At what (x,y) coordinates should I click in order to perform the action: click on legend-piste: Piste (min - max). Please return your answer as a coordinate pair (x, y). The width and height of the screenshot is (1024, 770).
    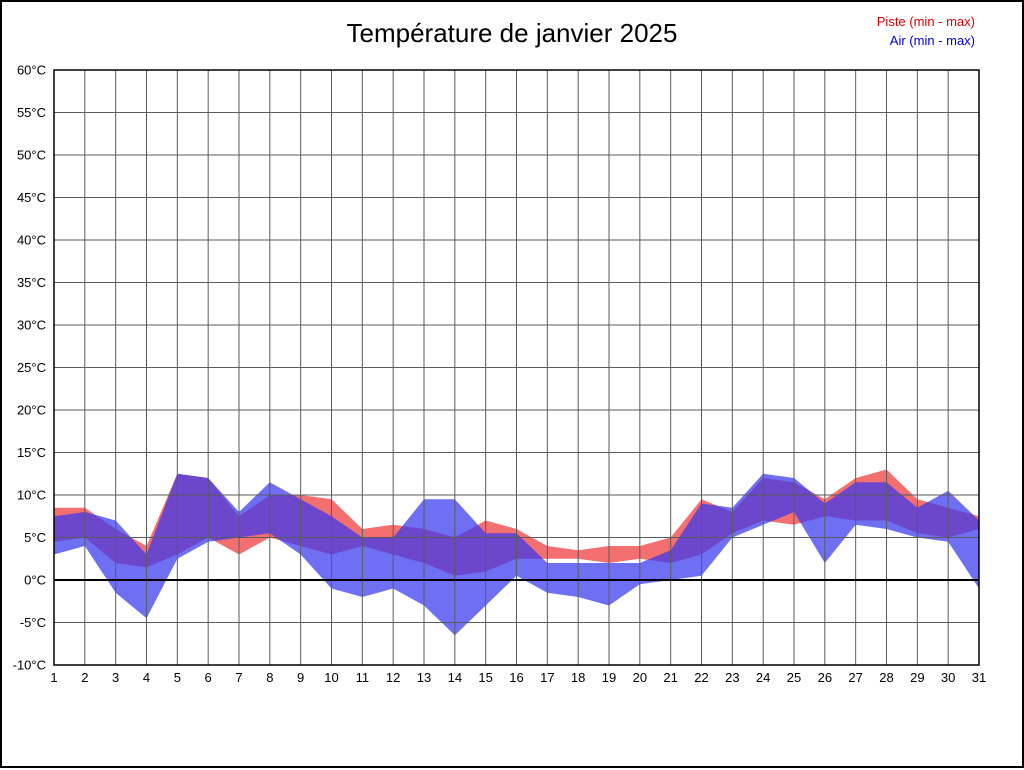
    Looking at the image, I should click on (925, 21).